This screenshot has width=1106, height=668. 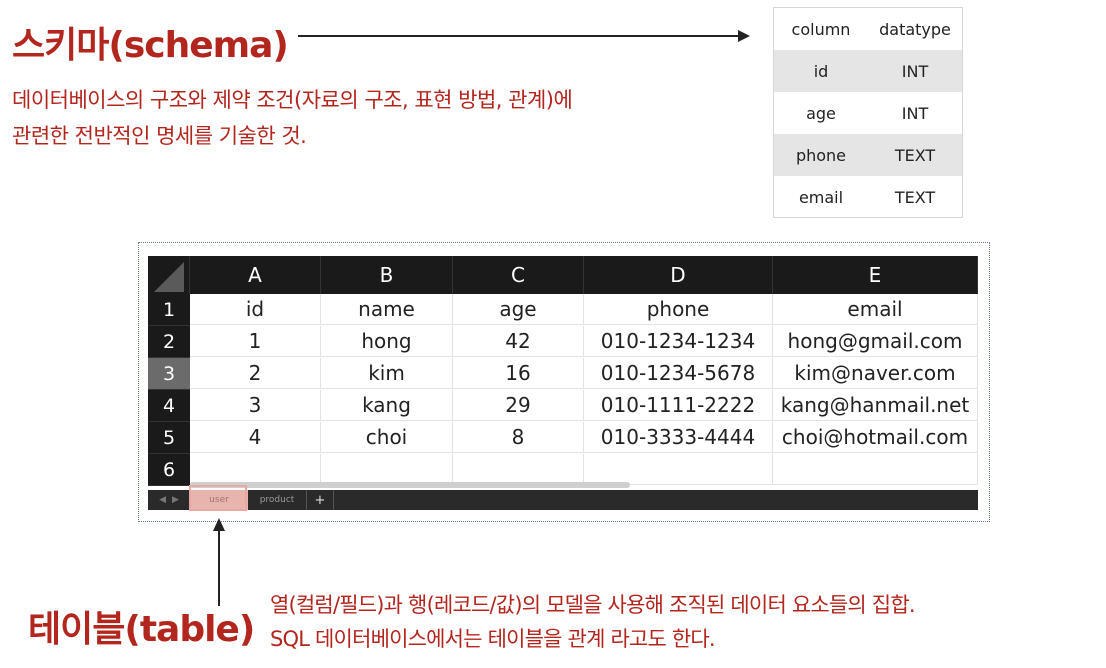 I want to click on tab-product: product, so click(x=277, y=500).